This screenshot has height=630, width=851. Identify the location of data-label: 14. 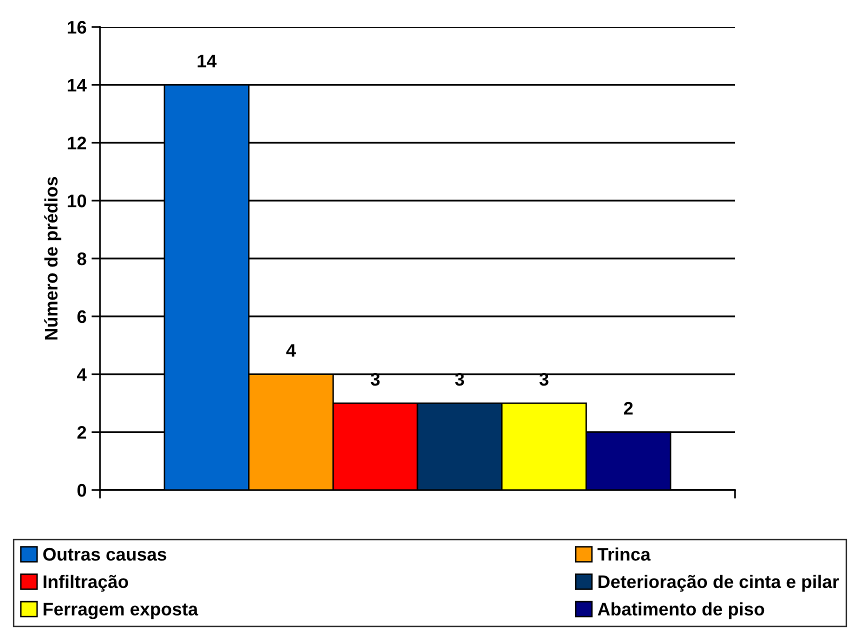
(207, 61).